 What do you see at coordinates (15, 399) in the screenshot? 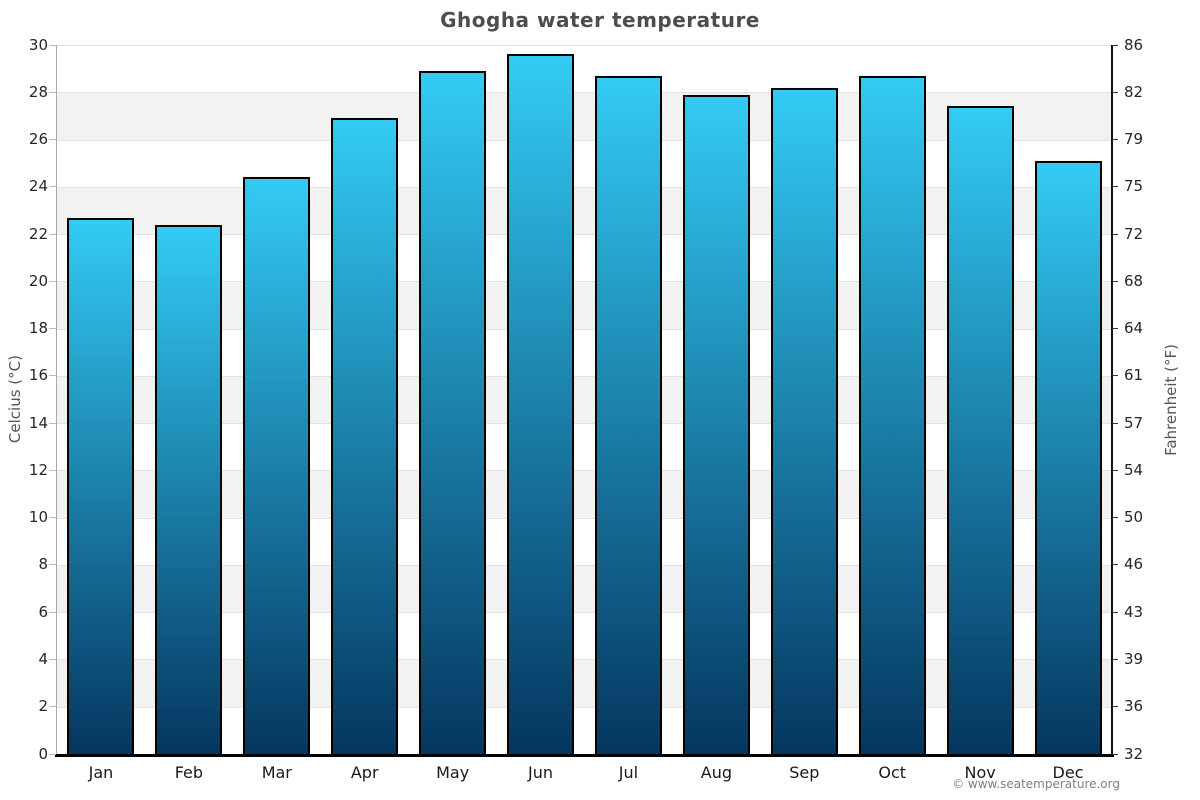
I see `y-axis-label-celsius: Celcius (°C)` at bounding box center [15, 399].